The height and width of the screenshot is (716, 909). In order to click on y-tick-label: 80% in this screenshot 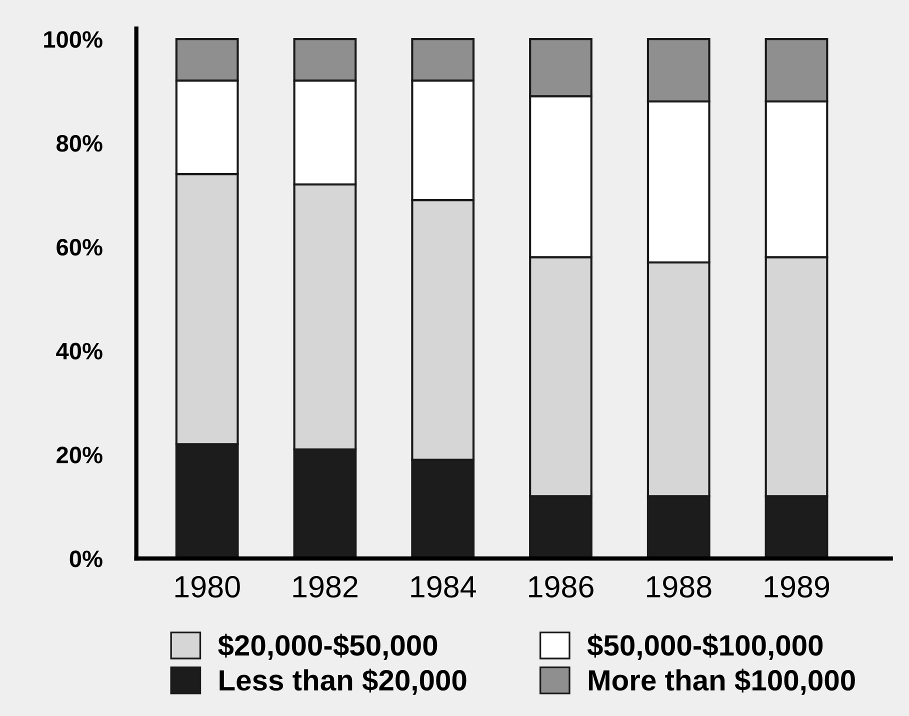, I will do `click(79, 143)`.